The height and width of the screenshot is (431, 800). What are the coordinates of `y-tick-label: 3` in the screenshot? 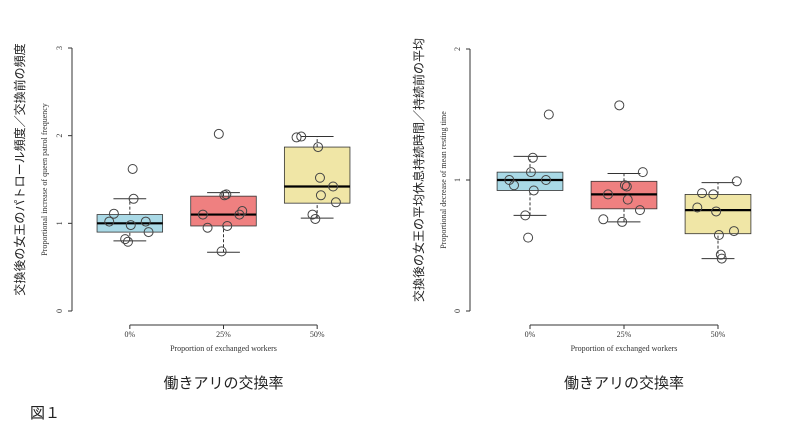 It's located at (59, 48).